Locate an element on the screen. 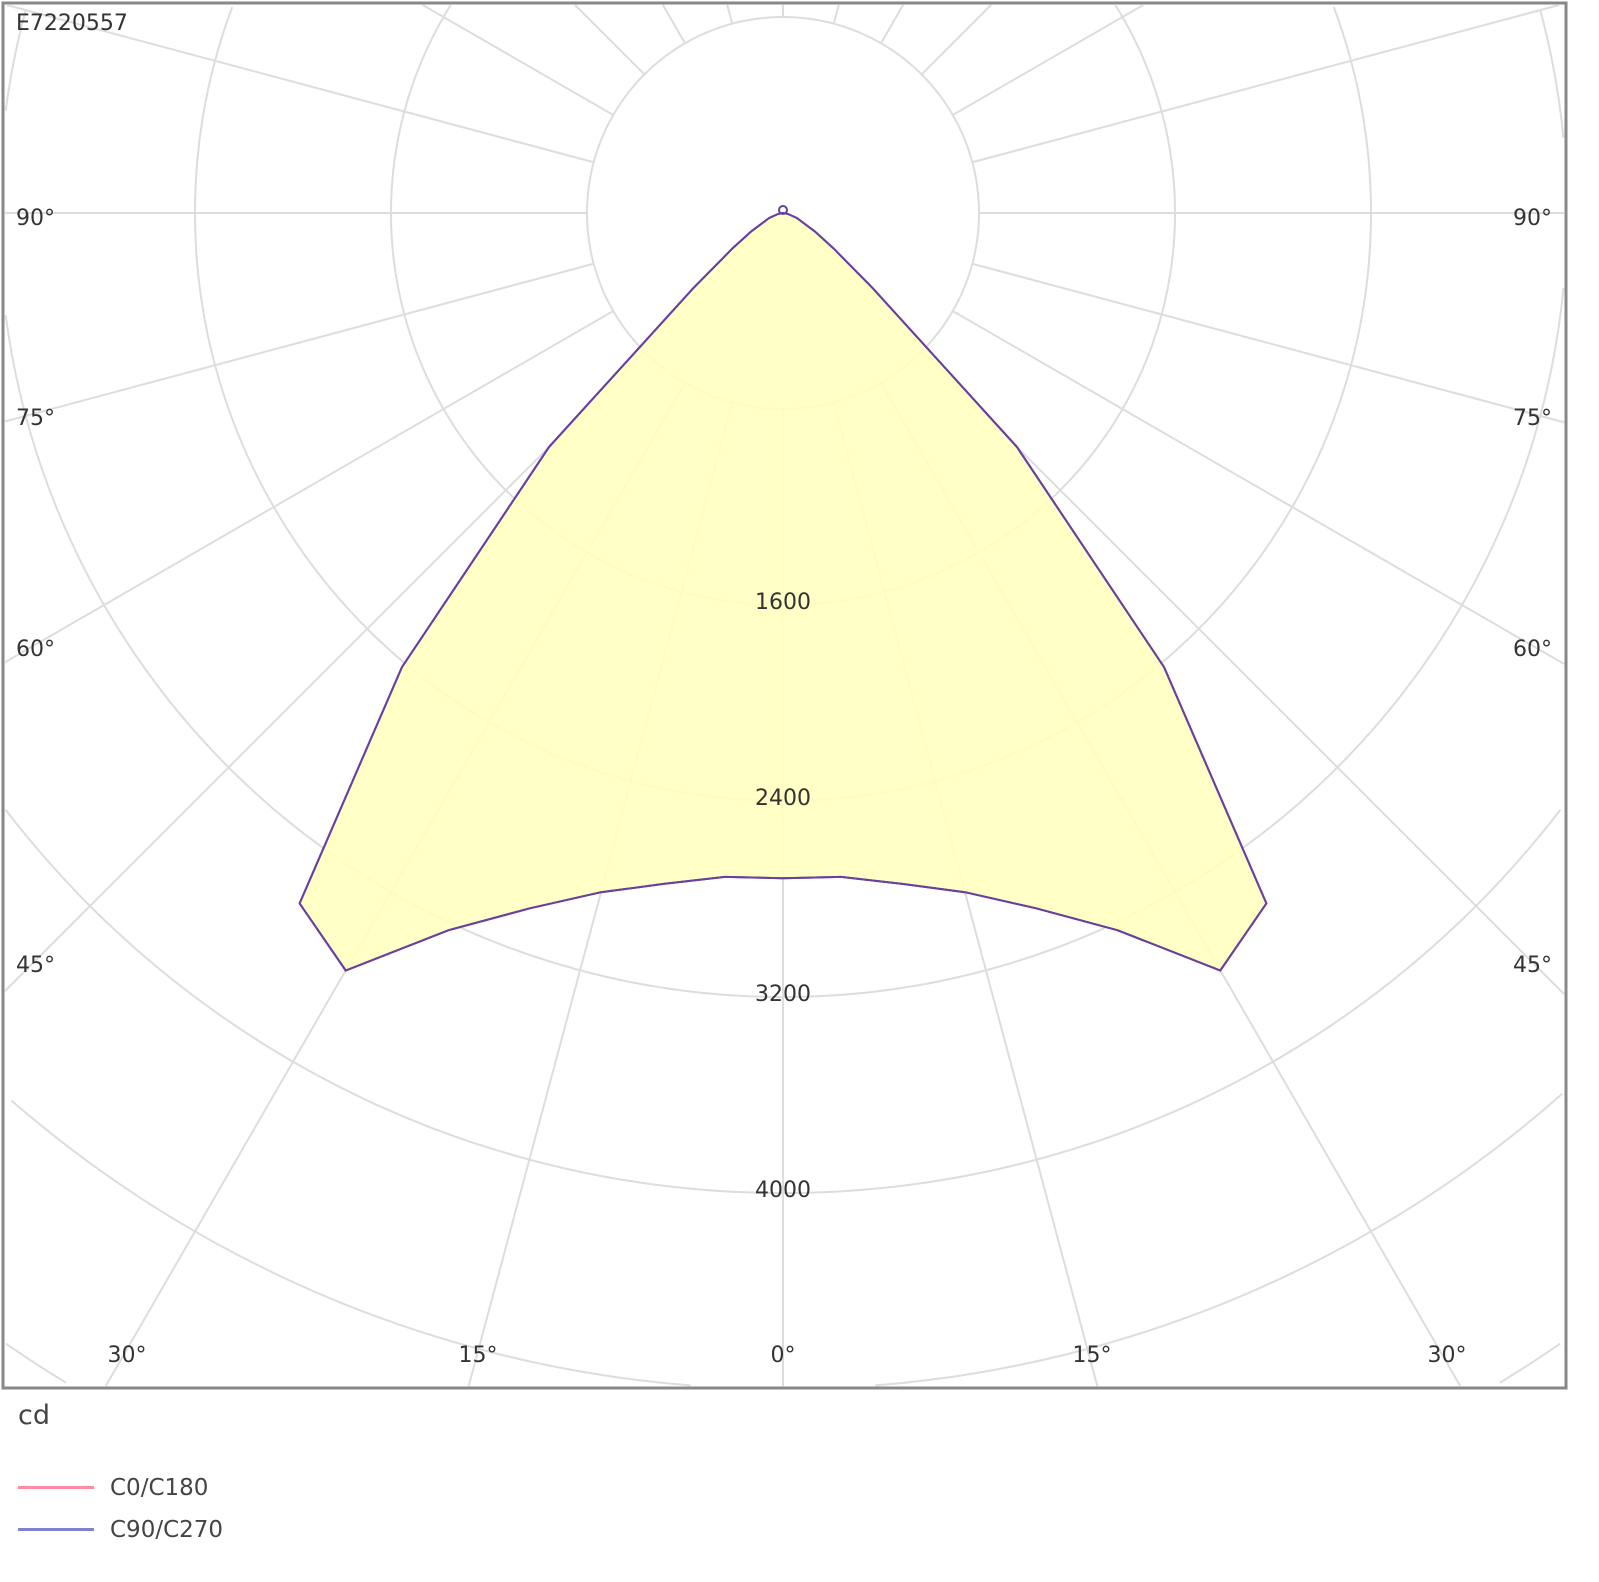  radial-tick-label: 1600 is located at coordinates (783, 602).